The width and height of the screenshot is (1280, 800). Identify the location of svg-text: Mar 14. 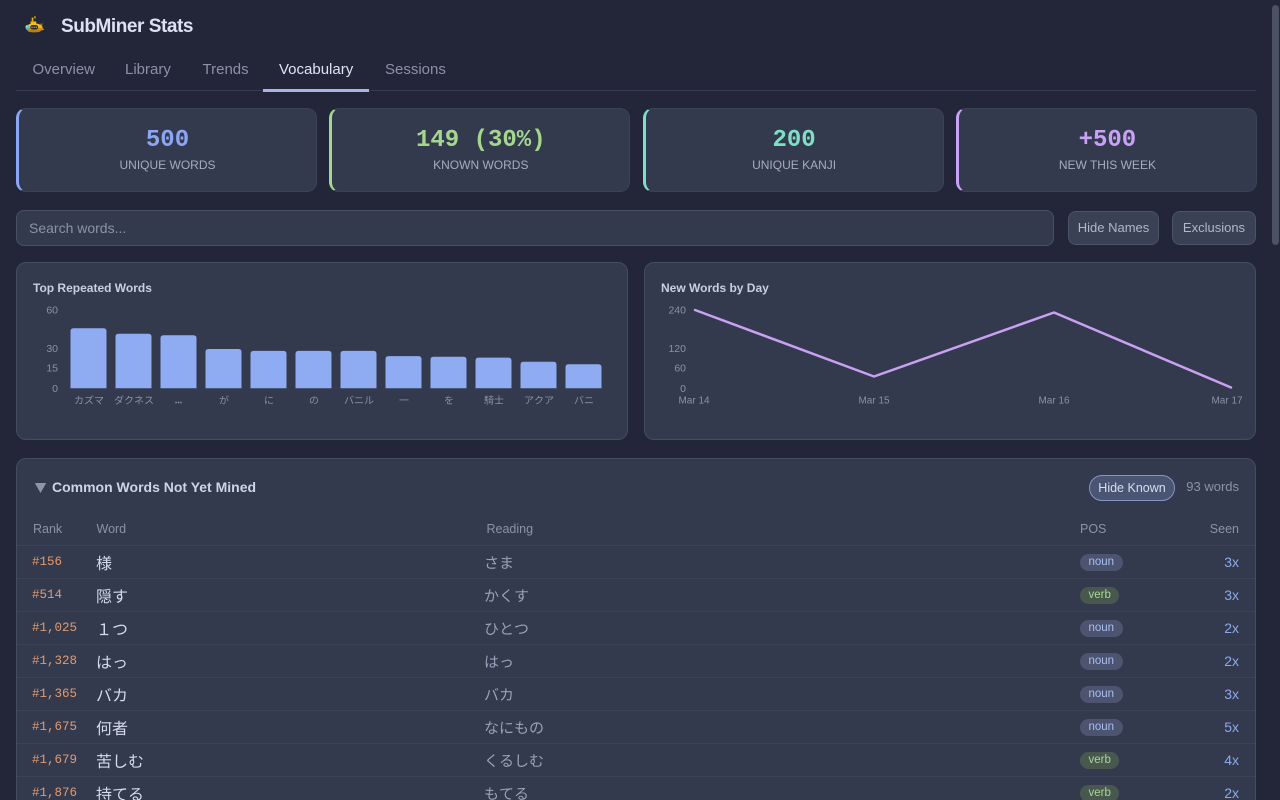
(694, 401).